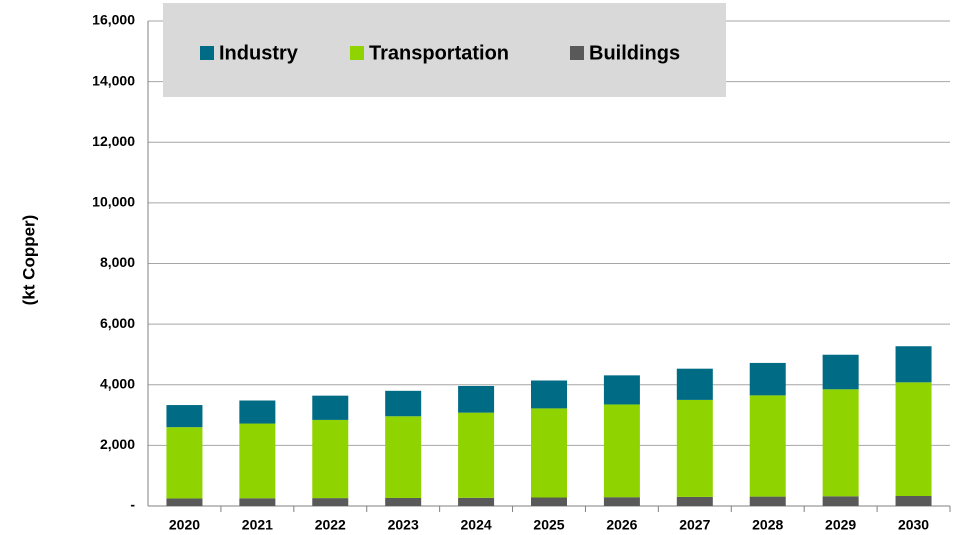 The image size is (959, 535). I want to click on legend-label: Buildings, so click(634, 53).